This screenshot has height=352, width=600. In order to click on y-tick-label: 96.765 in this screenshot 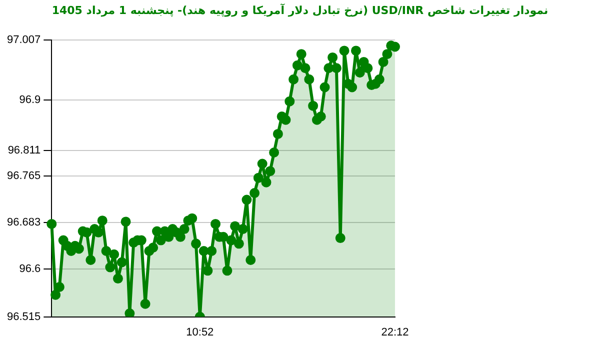, I will do `click(23, 176)`.